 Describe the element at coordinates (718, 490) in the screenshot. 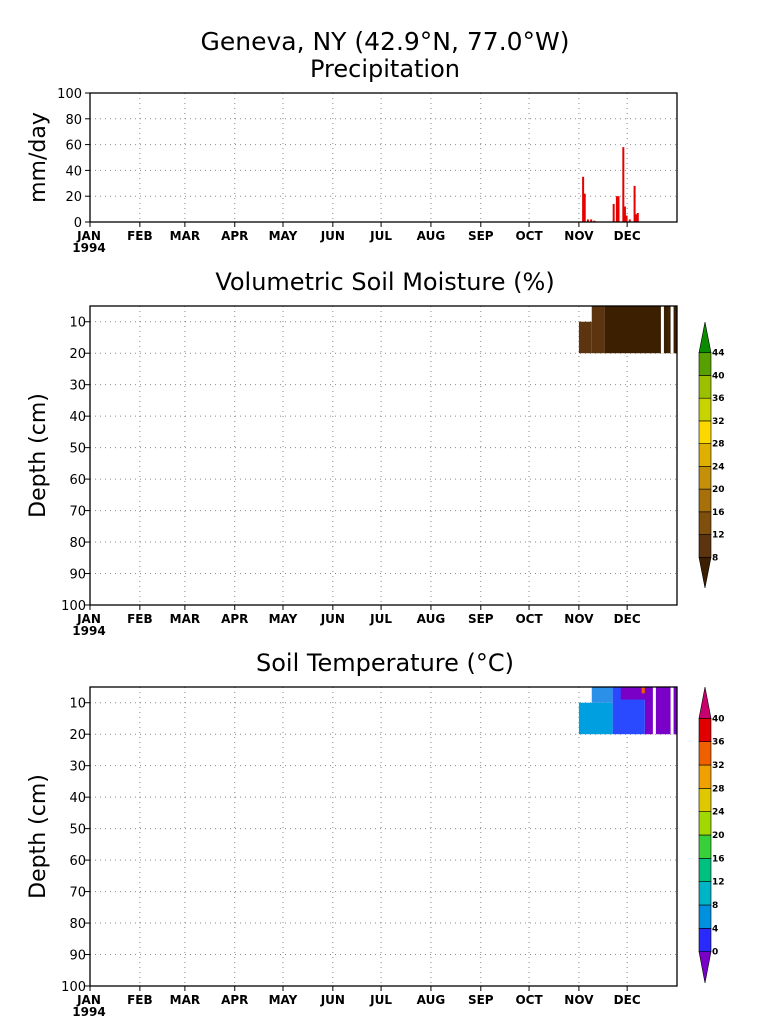

I see `moisture-colorbar-label: 20` at that location.